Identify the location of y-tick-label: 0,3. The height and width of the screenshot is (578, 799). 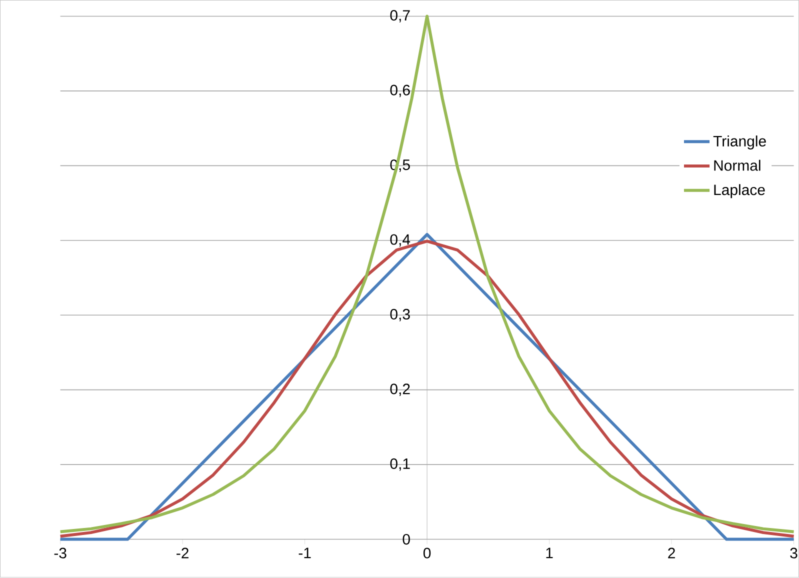
(400, 315).